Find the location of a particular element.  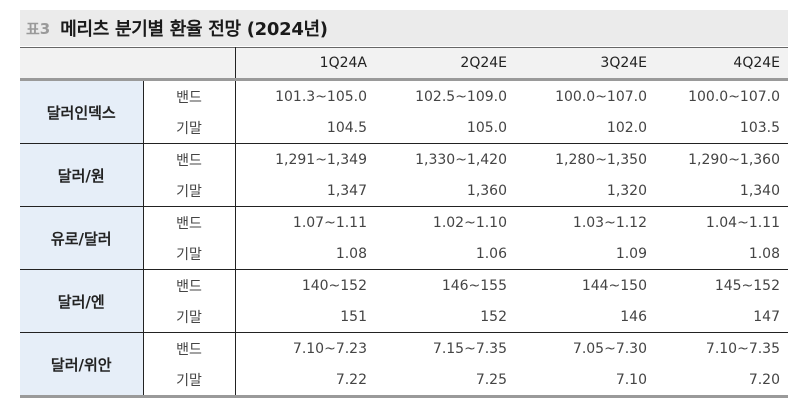

cell: 103.5 is located at coordinates (721, 128).